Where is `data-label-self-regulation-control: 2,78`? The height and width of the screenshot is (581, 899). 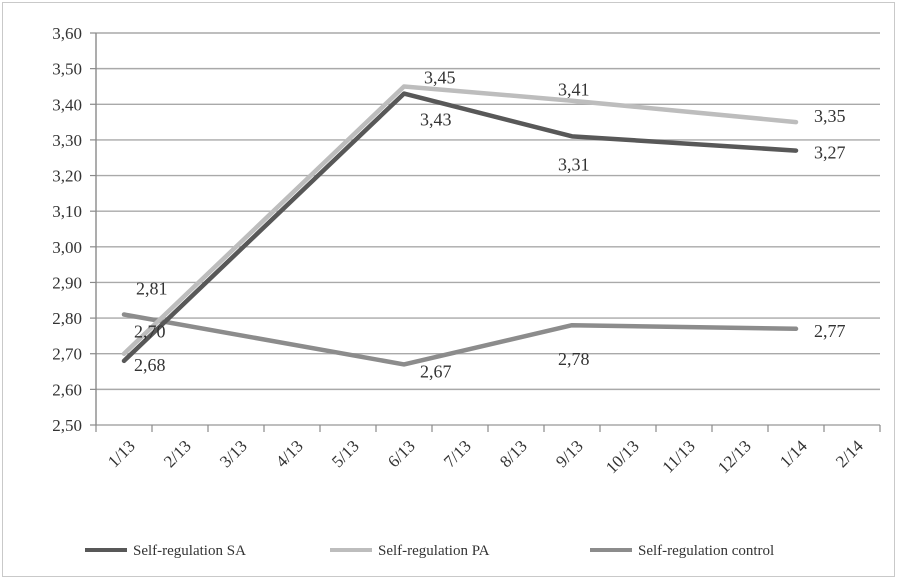 data-label-self-regulation-control: 2,78 is located at coordinates (574, 359).